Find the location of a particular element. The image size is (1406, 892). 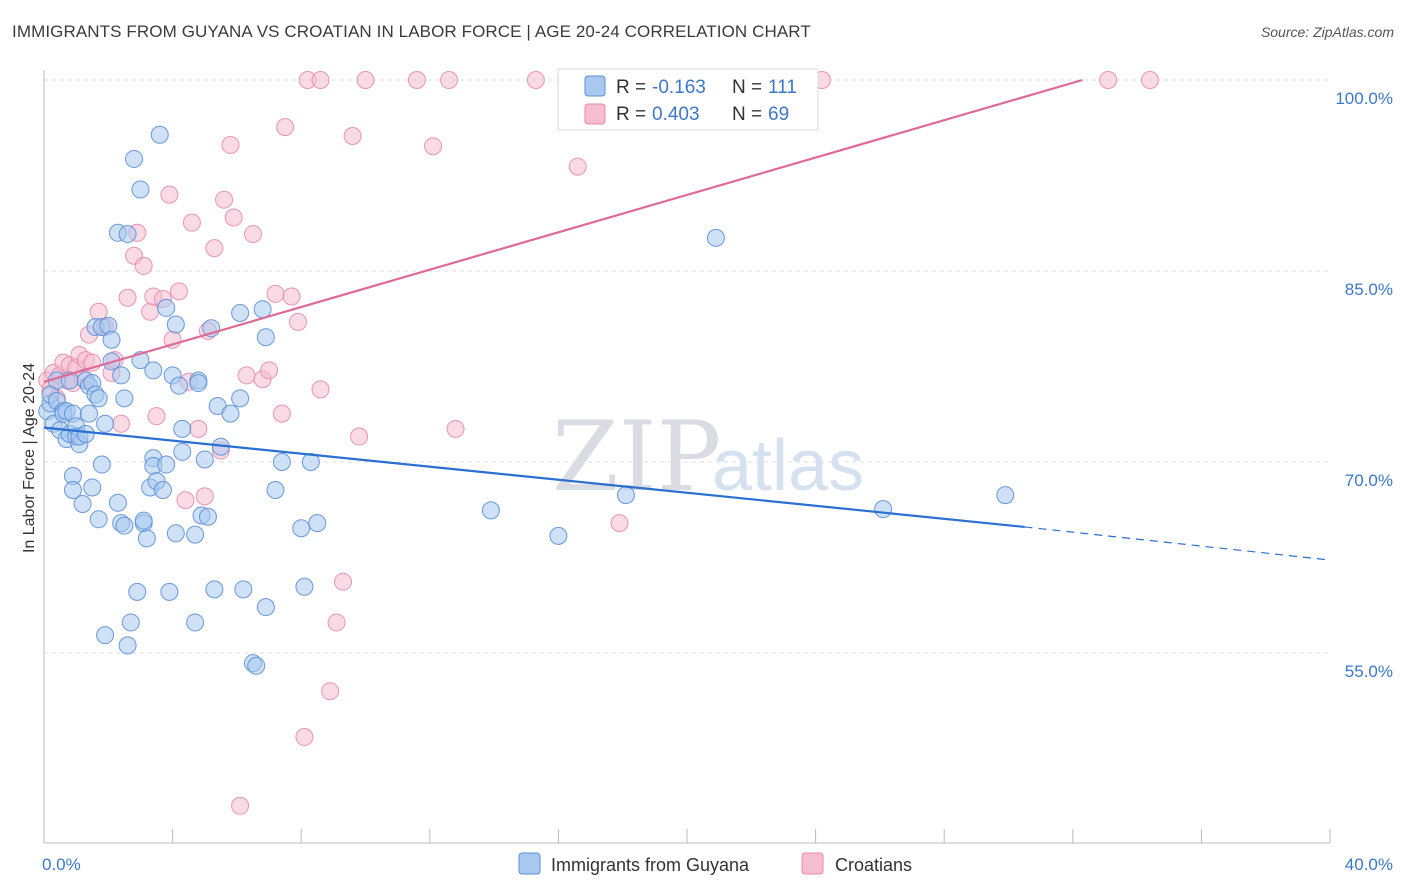

legend-r-value-blue: -0.163 is located at coordinates (679, 87).